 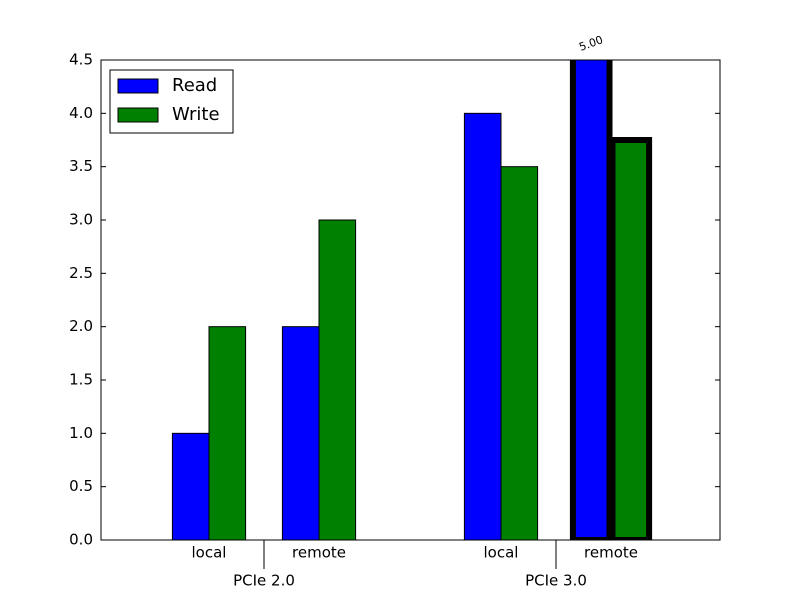 I want to click on legend-label: Write, so click(x=196, y=114).